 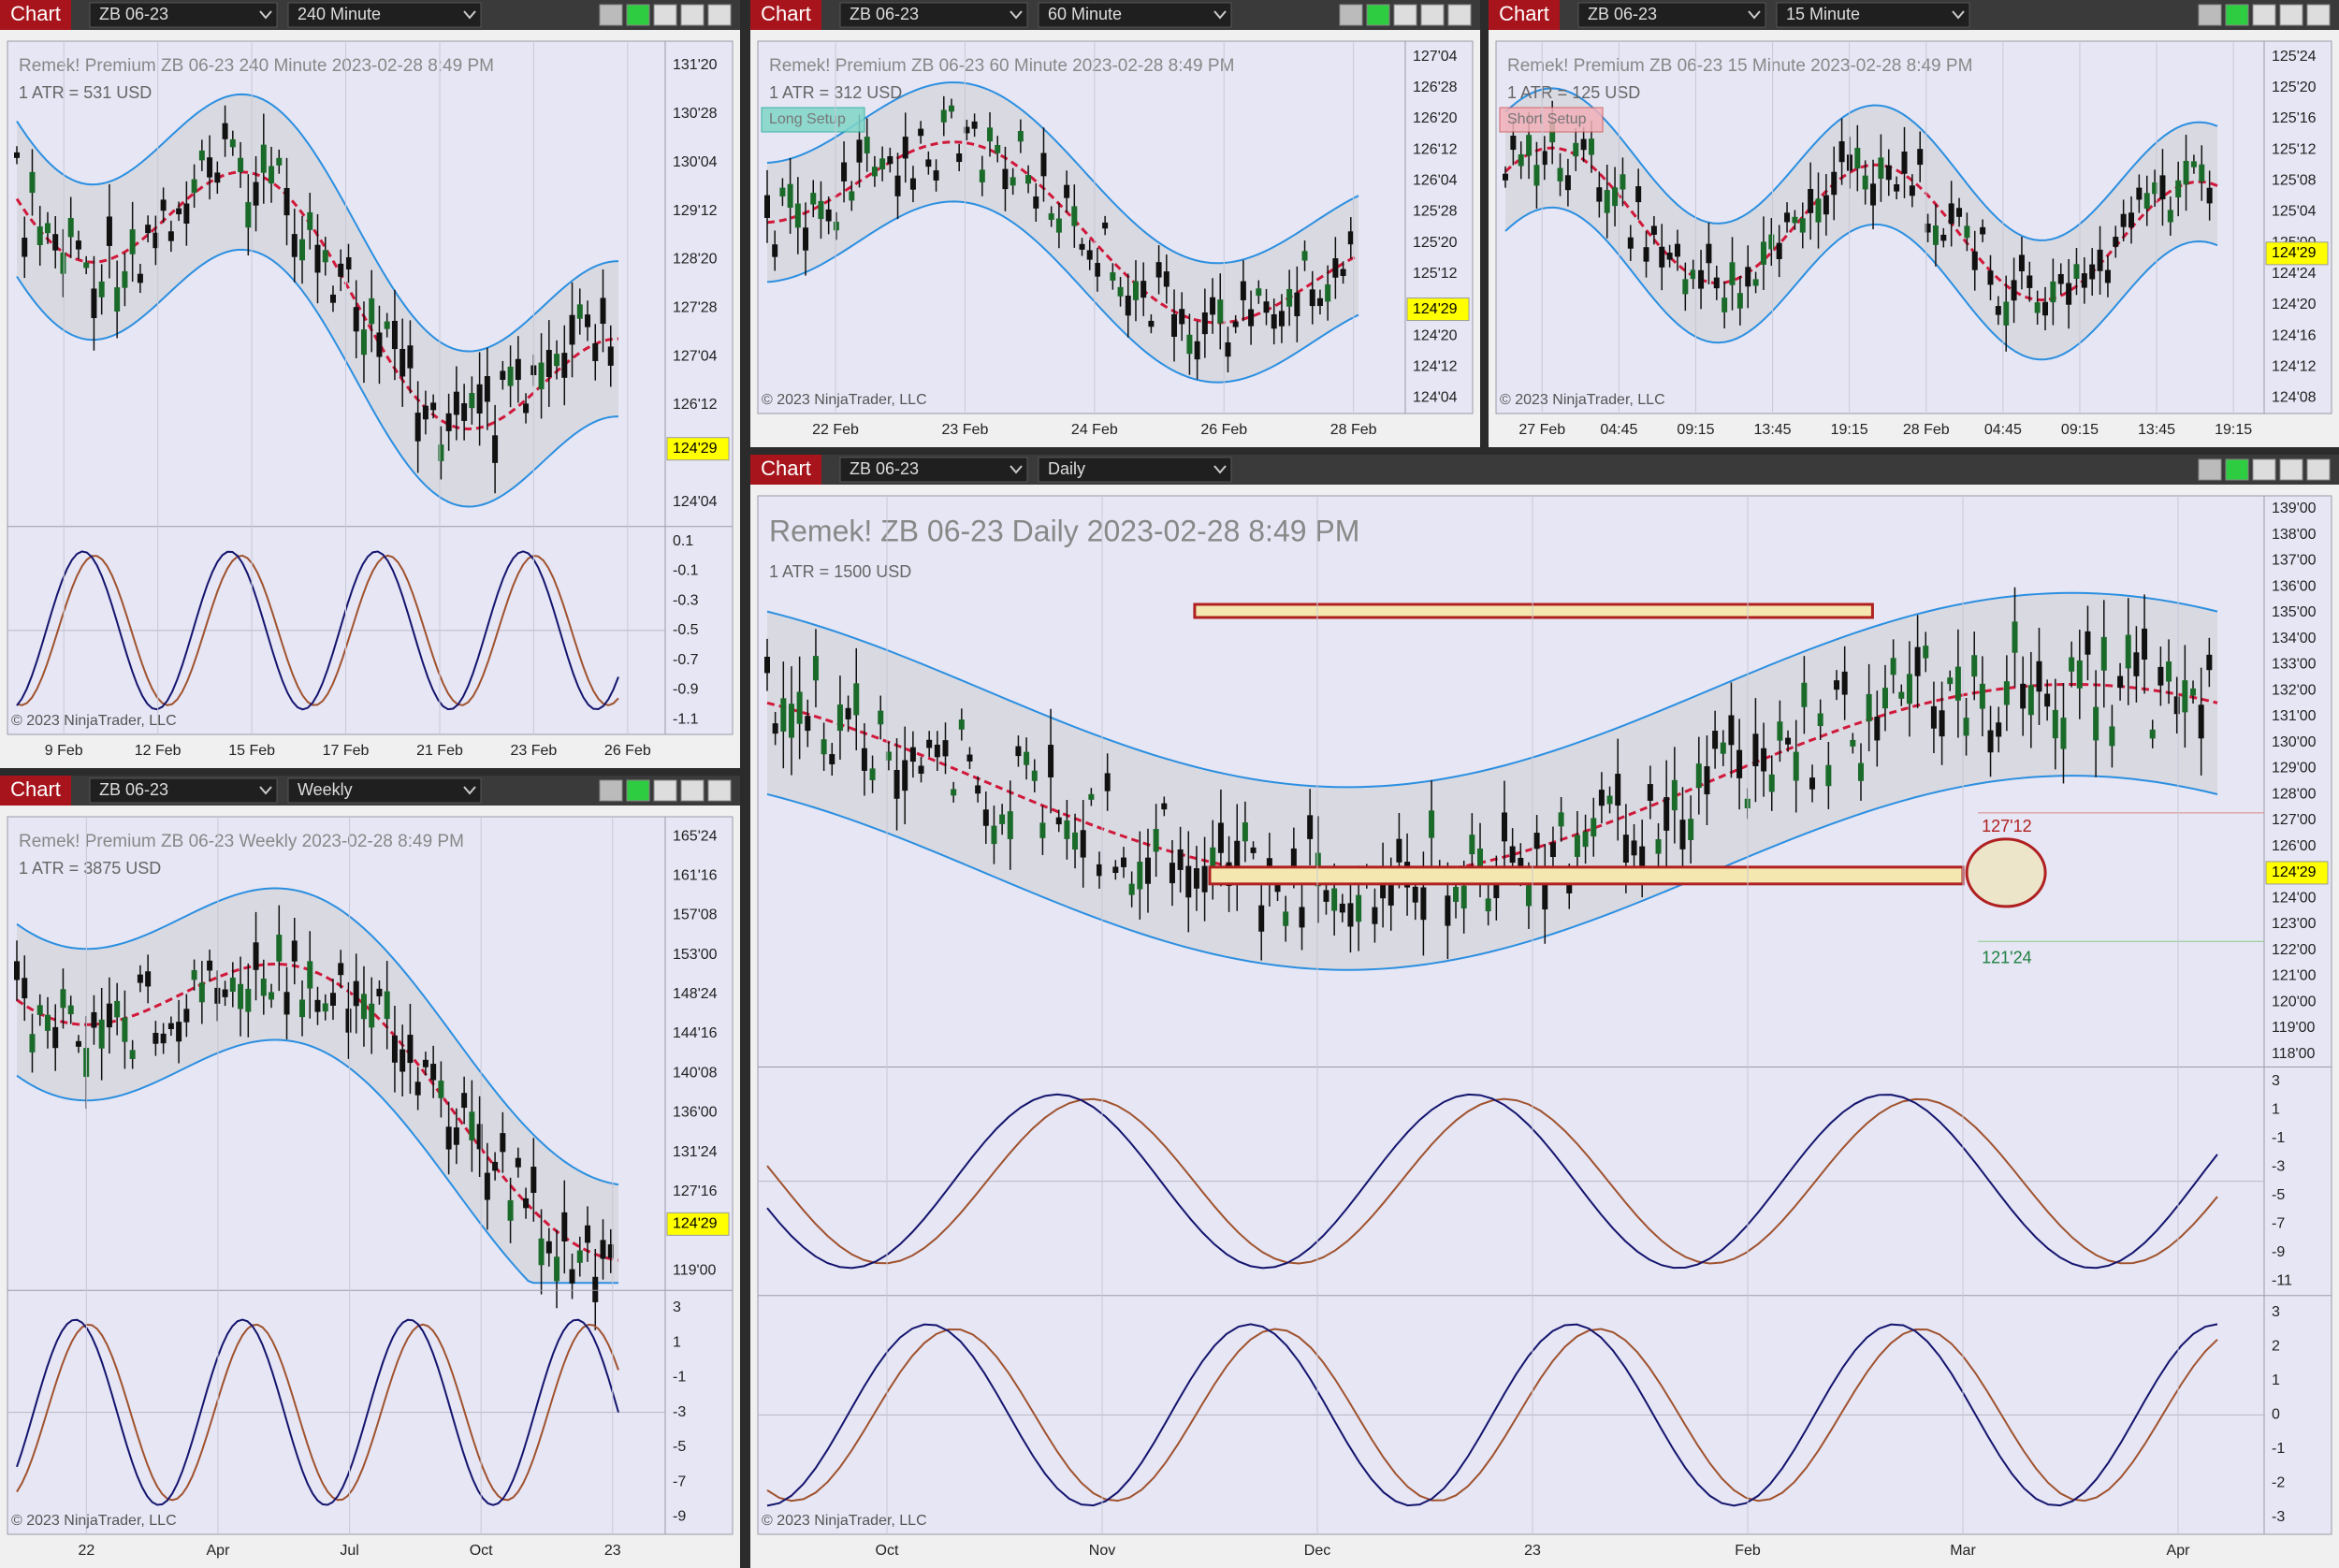 I want to click on axis-label: 125'20, so click(x=2294, y=87).